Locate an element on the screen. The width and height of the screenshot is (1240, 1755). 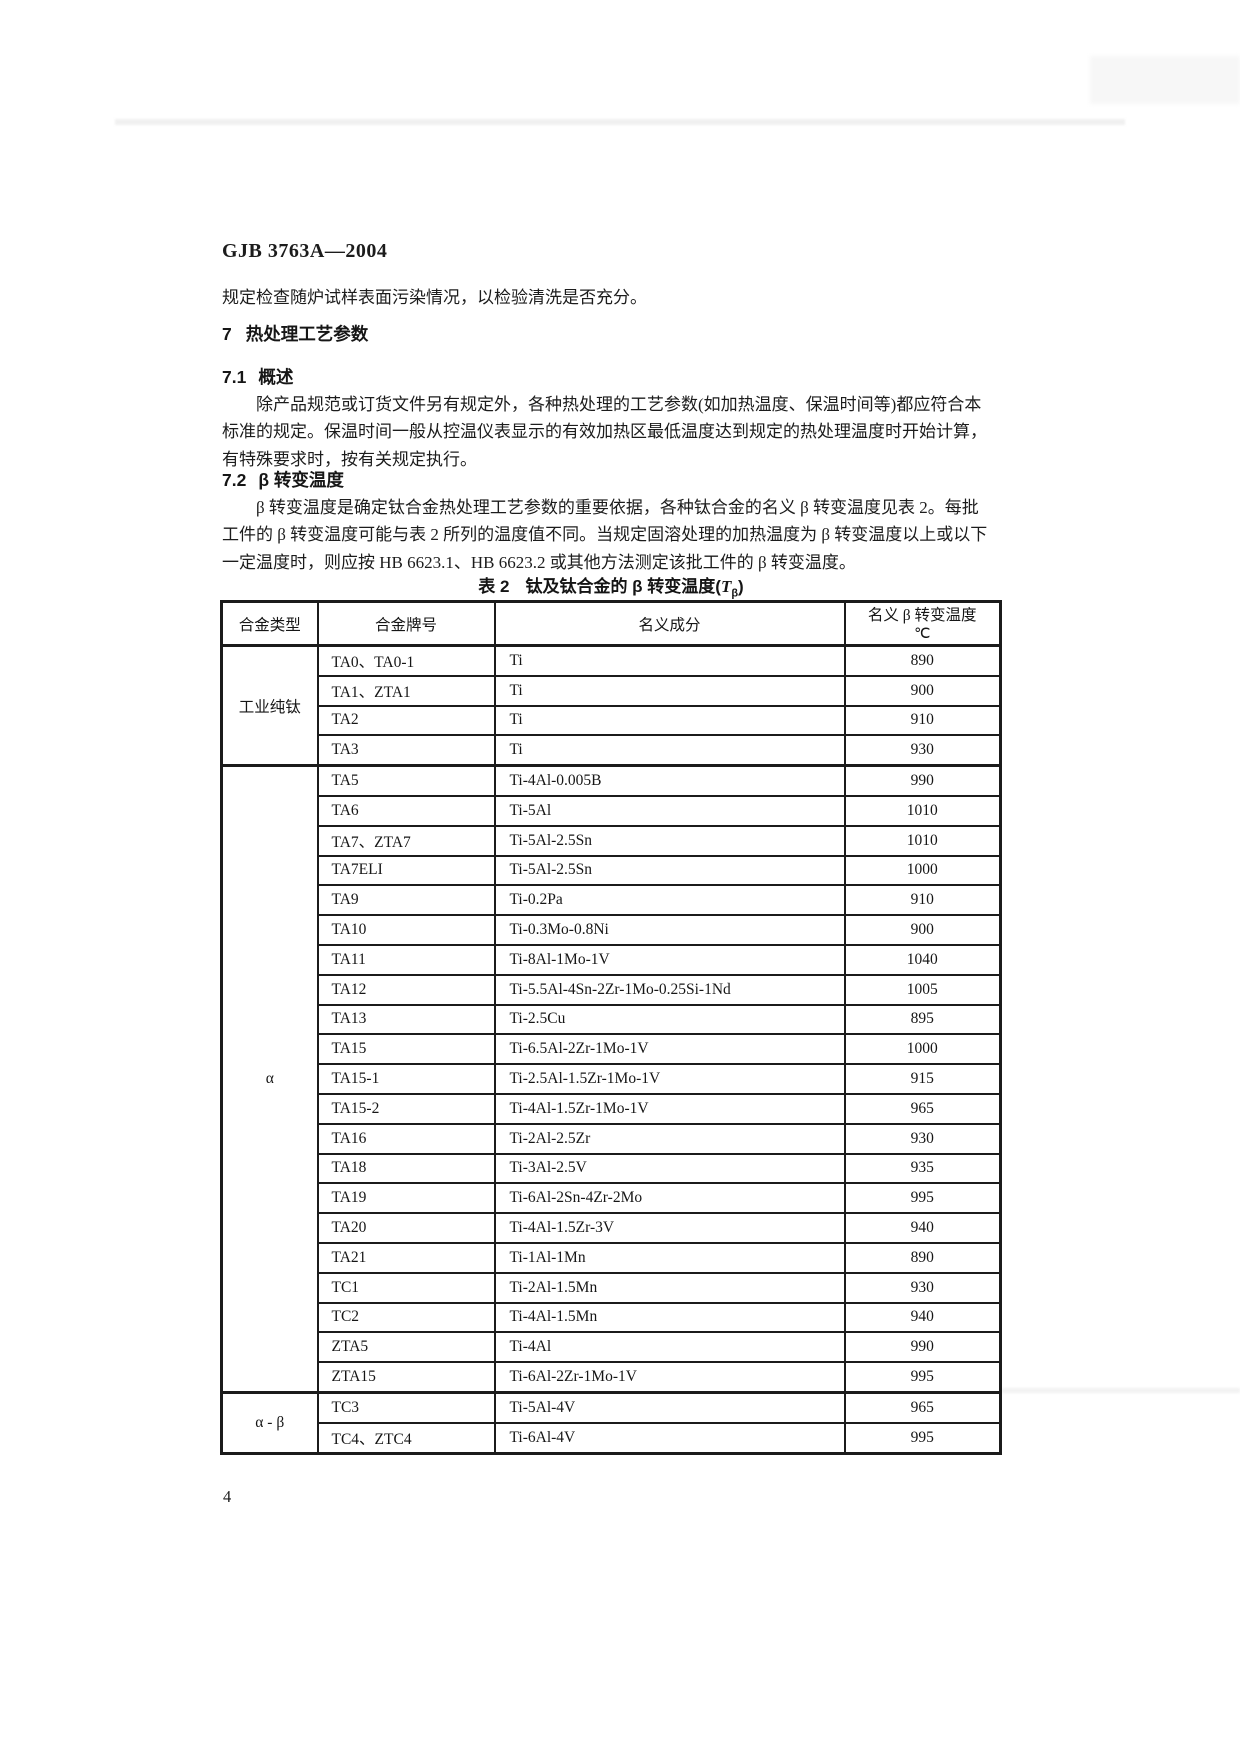
table-caption-label: 表 2 is located at coordinates (494, 586).